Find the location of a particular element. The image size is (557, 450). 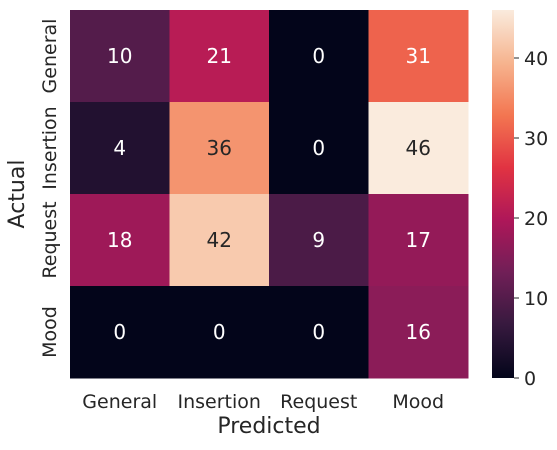

colorbar-tick-label: 10 is located at coordinates (536, 299).